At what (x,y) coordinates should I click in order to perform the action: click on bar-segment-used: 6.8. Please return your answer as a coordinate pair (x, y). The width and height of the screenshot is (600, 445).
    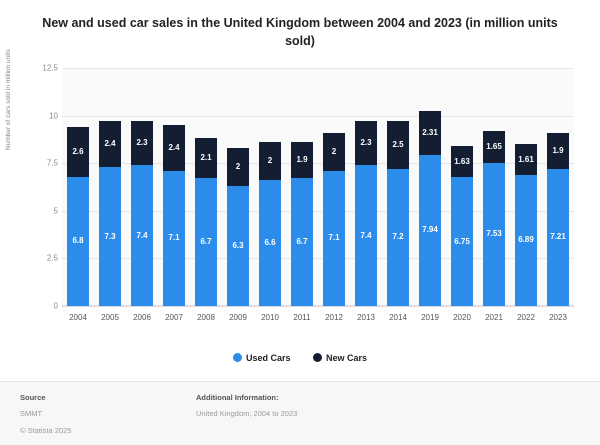
    Looking at the image, I should click on (78, 241).